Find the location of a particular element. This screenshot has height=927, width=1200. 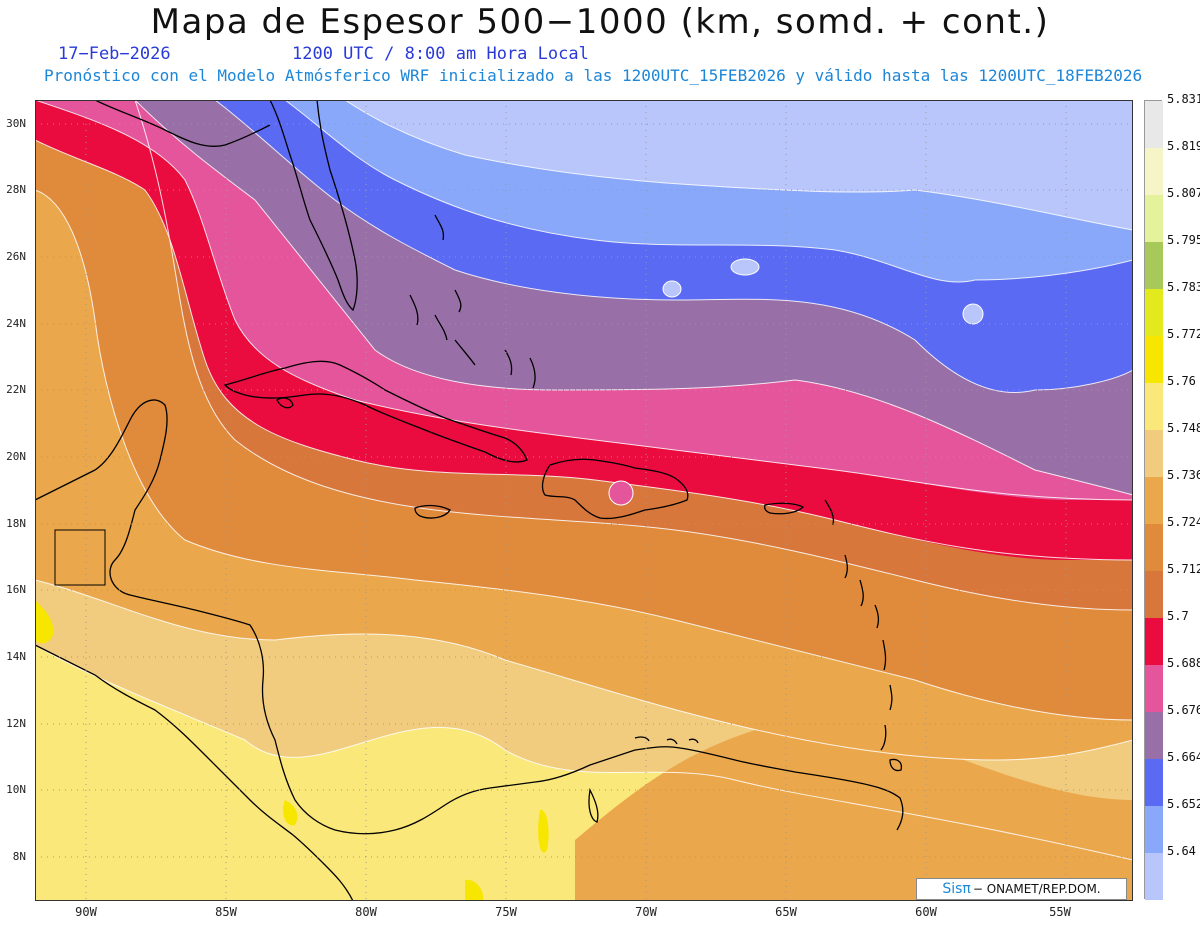

lon-label: 70W is located at coordinates (646, 912).